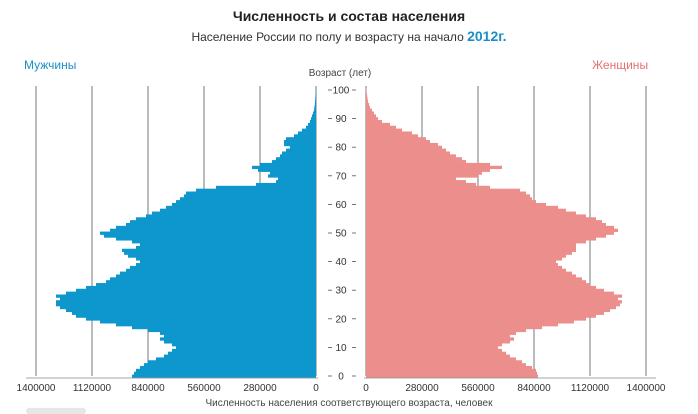  Describe the element at coordinates (92, 388) in the screenshot. I see `male-tick-label: 1120000` at that location.